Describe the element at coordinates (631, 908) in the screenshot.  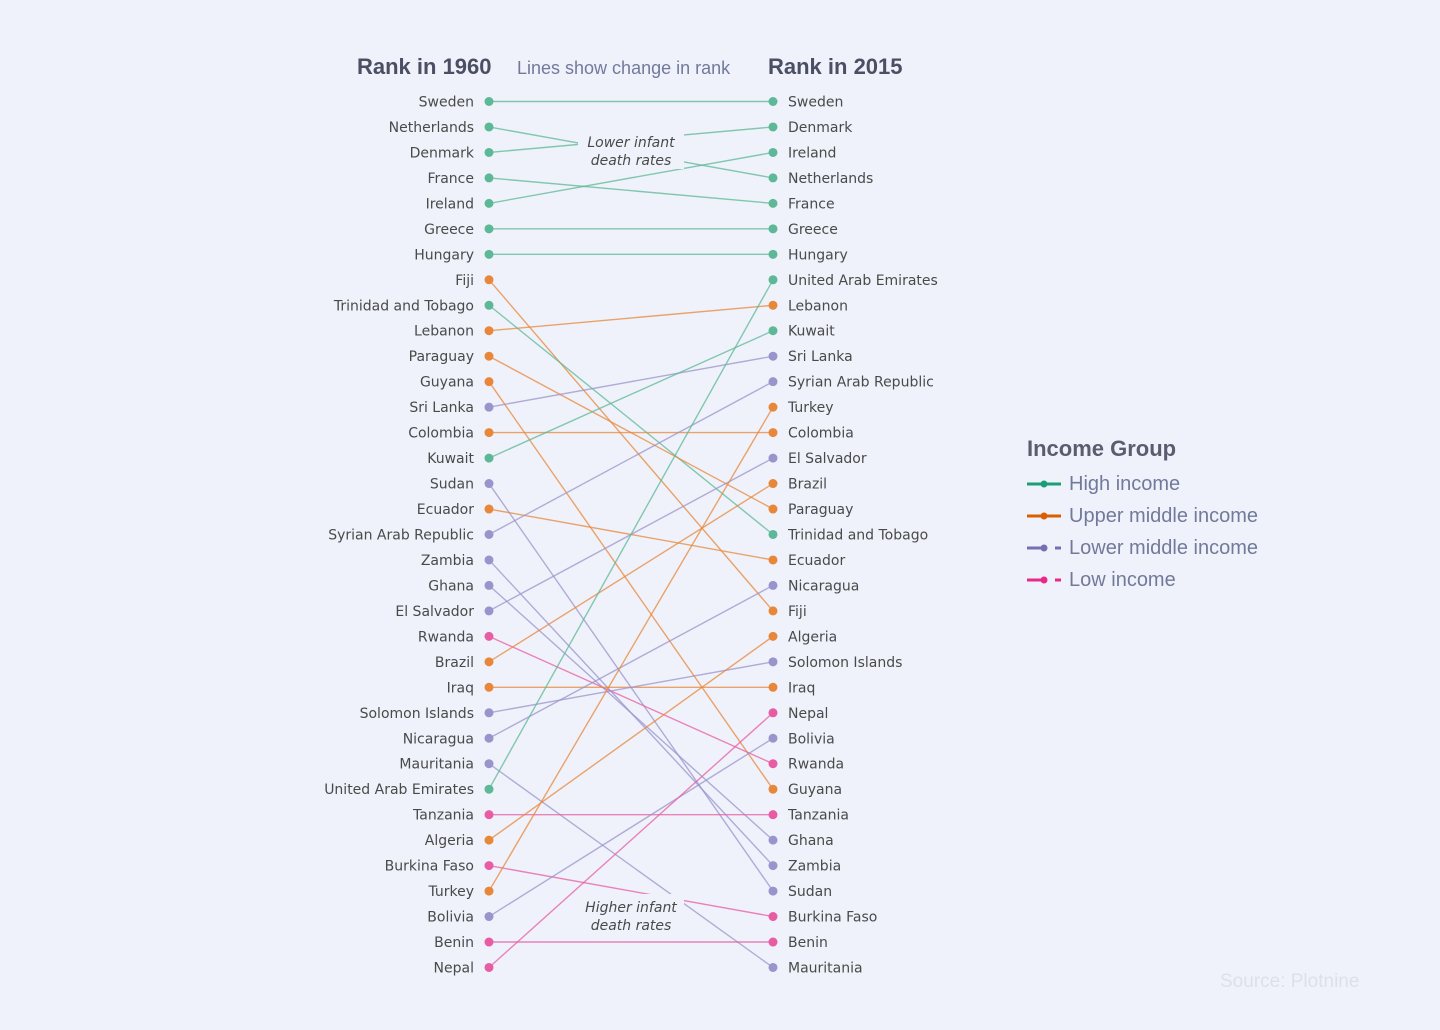
I see `annotation-text: Higher infant` at that location.